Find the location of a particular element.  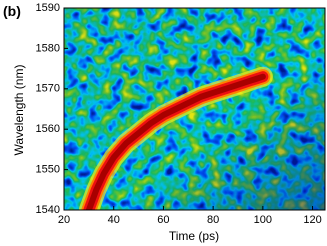

panel-label: (b) is located at coordinates (12, 11).